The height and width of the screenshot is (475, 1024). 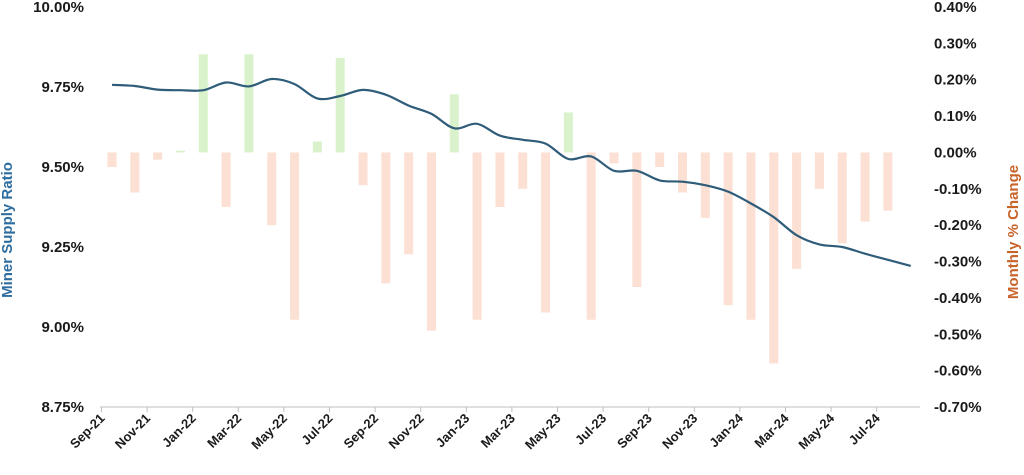 What do you see at coordinates (62, 247) in the screenshot?
I see `left-tick-label: 9.25%` at bounding box center [62, 247].